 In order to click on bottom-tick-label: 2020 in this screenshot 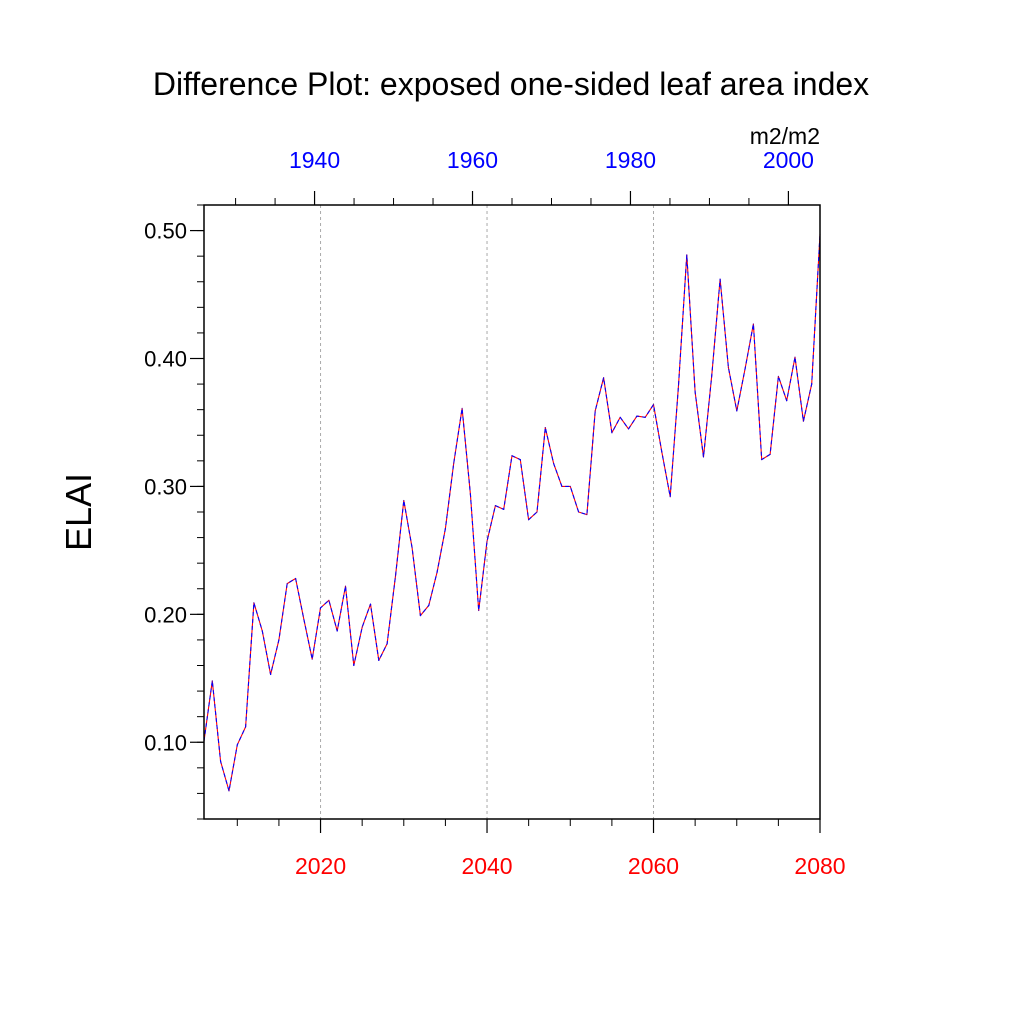, I will do `click(320, 866)`.